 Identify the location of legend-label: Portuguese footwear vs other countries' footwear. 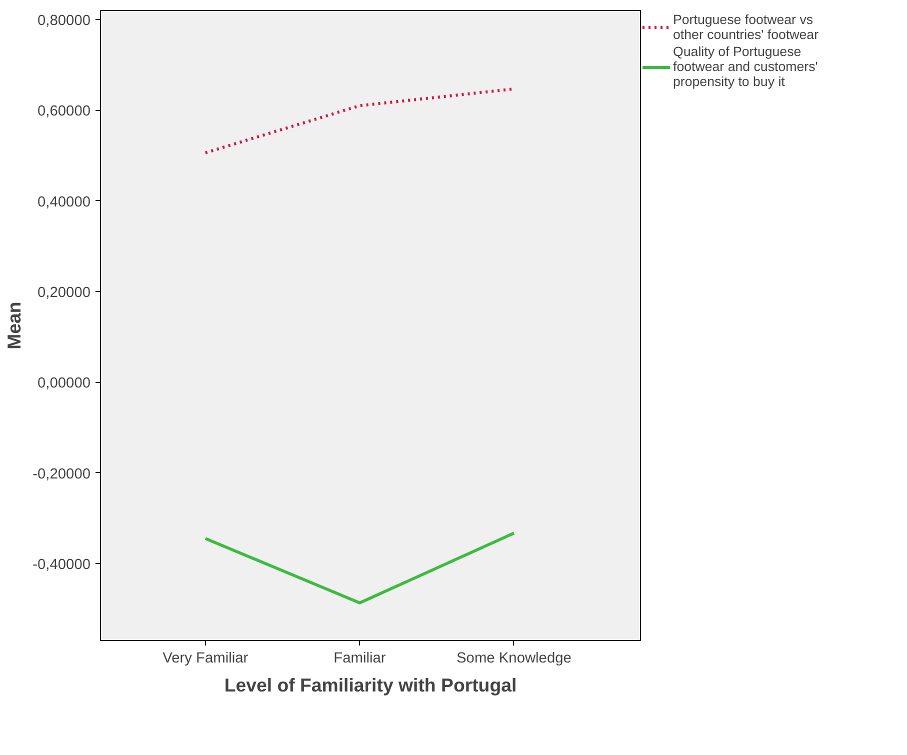
(746, 27).